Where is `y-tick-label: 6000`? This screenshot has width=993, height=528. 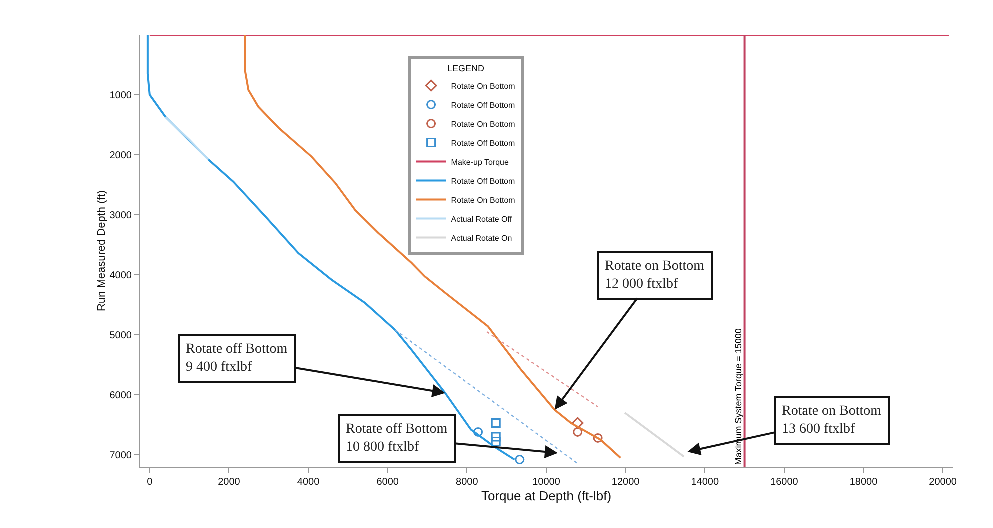
y-tick-label: 6000 is located at coordinates (121, 396).